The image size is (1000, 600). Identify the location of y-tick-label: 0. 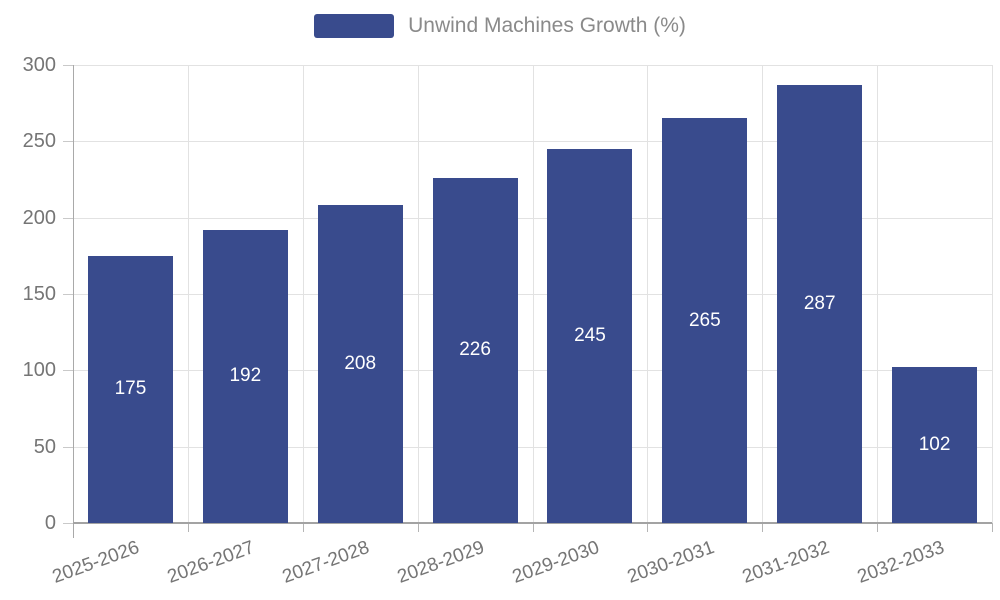
(50, 523).